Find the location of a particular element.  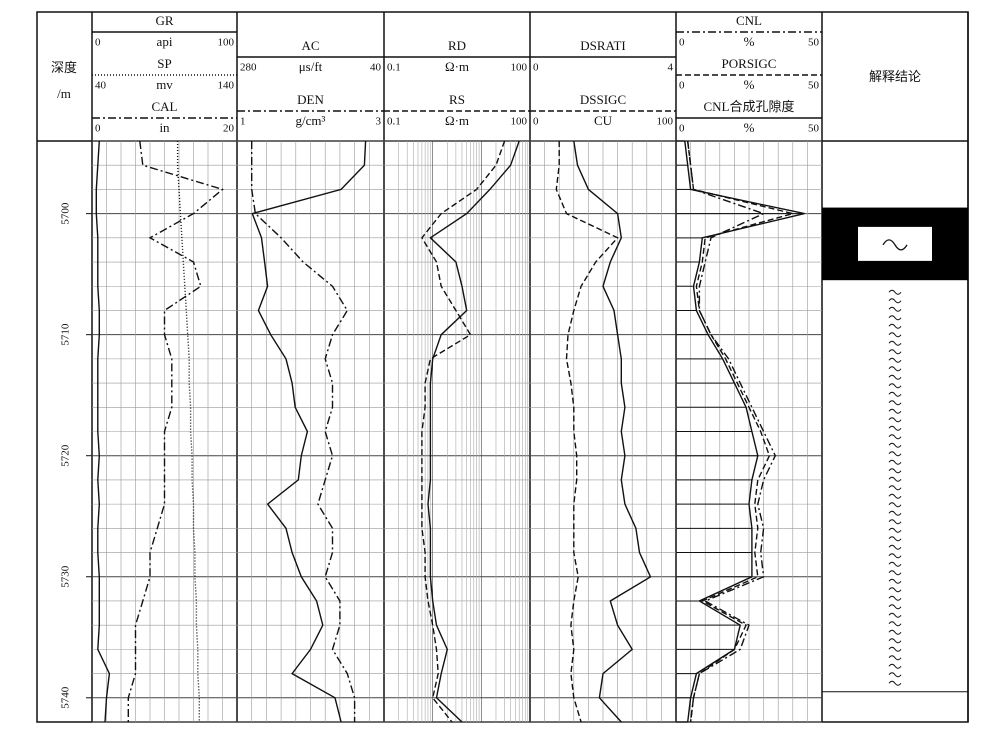

y-tick-label: 5710 is located at coordinates (66, 334).